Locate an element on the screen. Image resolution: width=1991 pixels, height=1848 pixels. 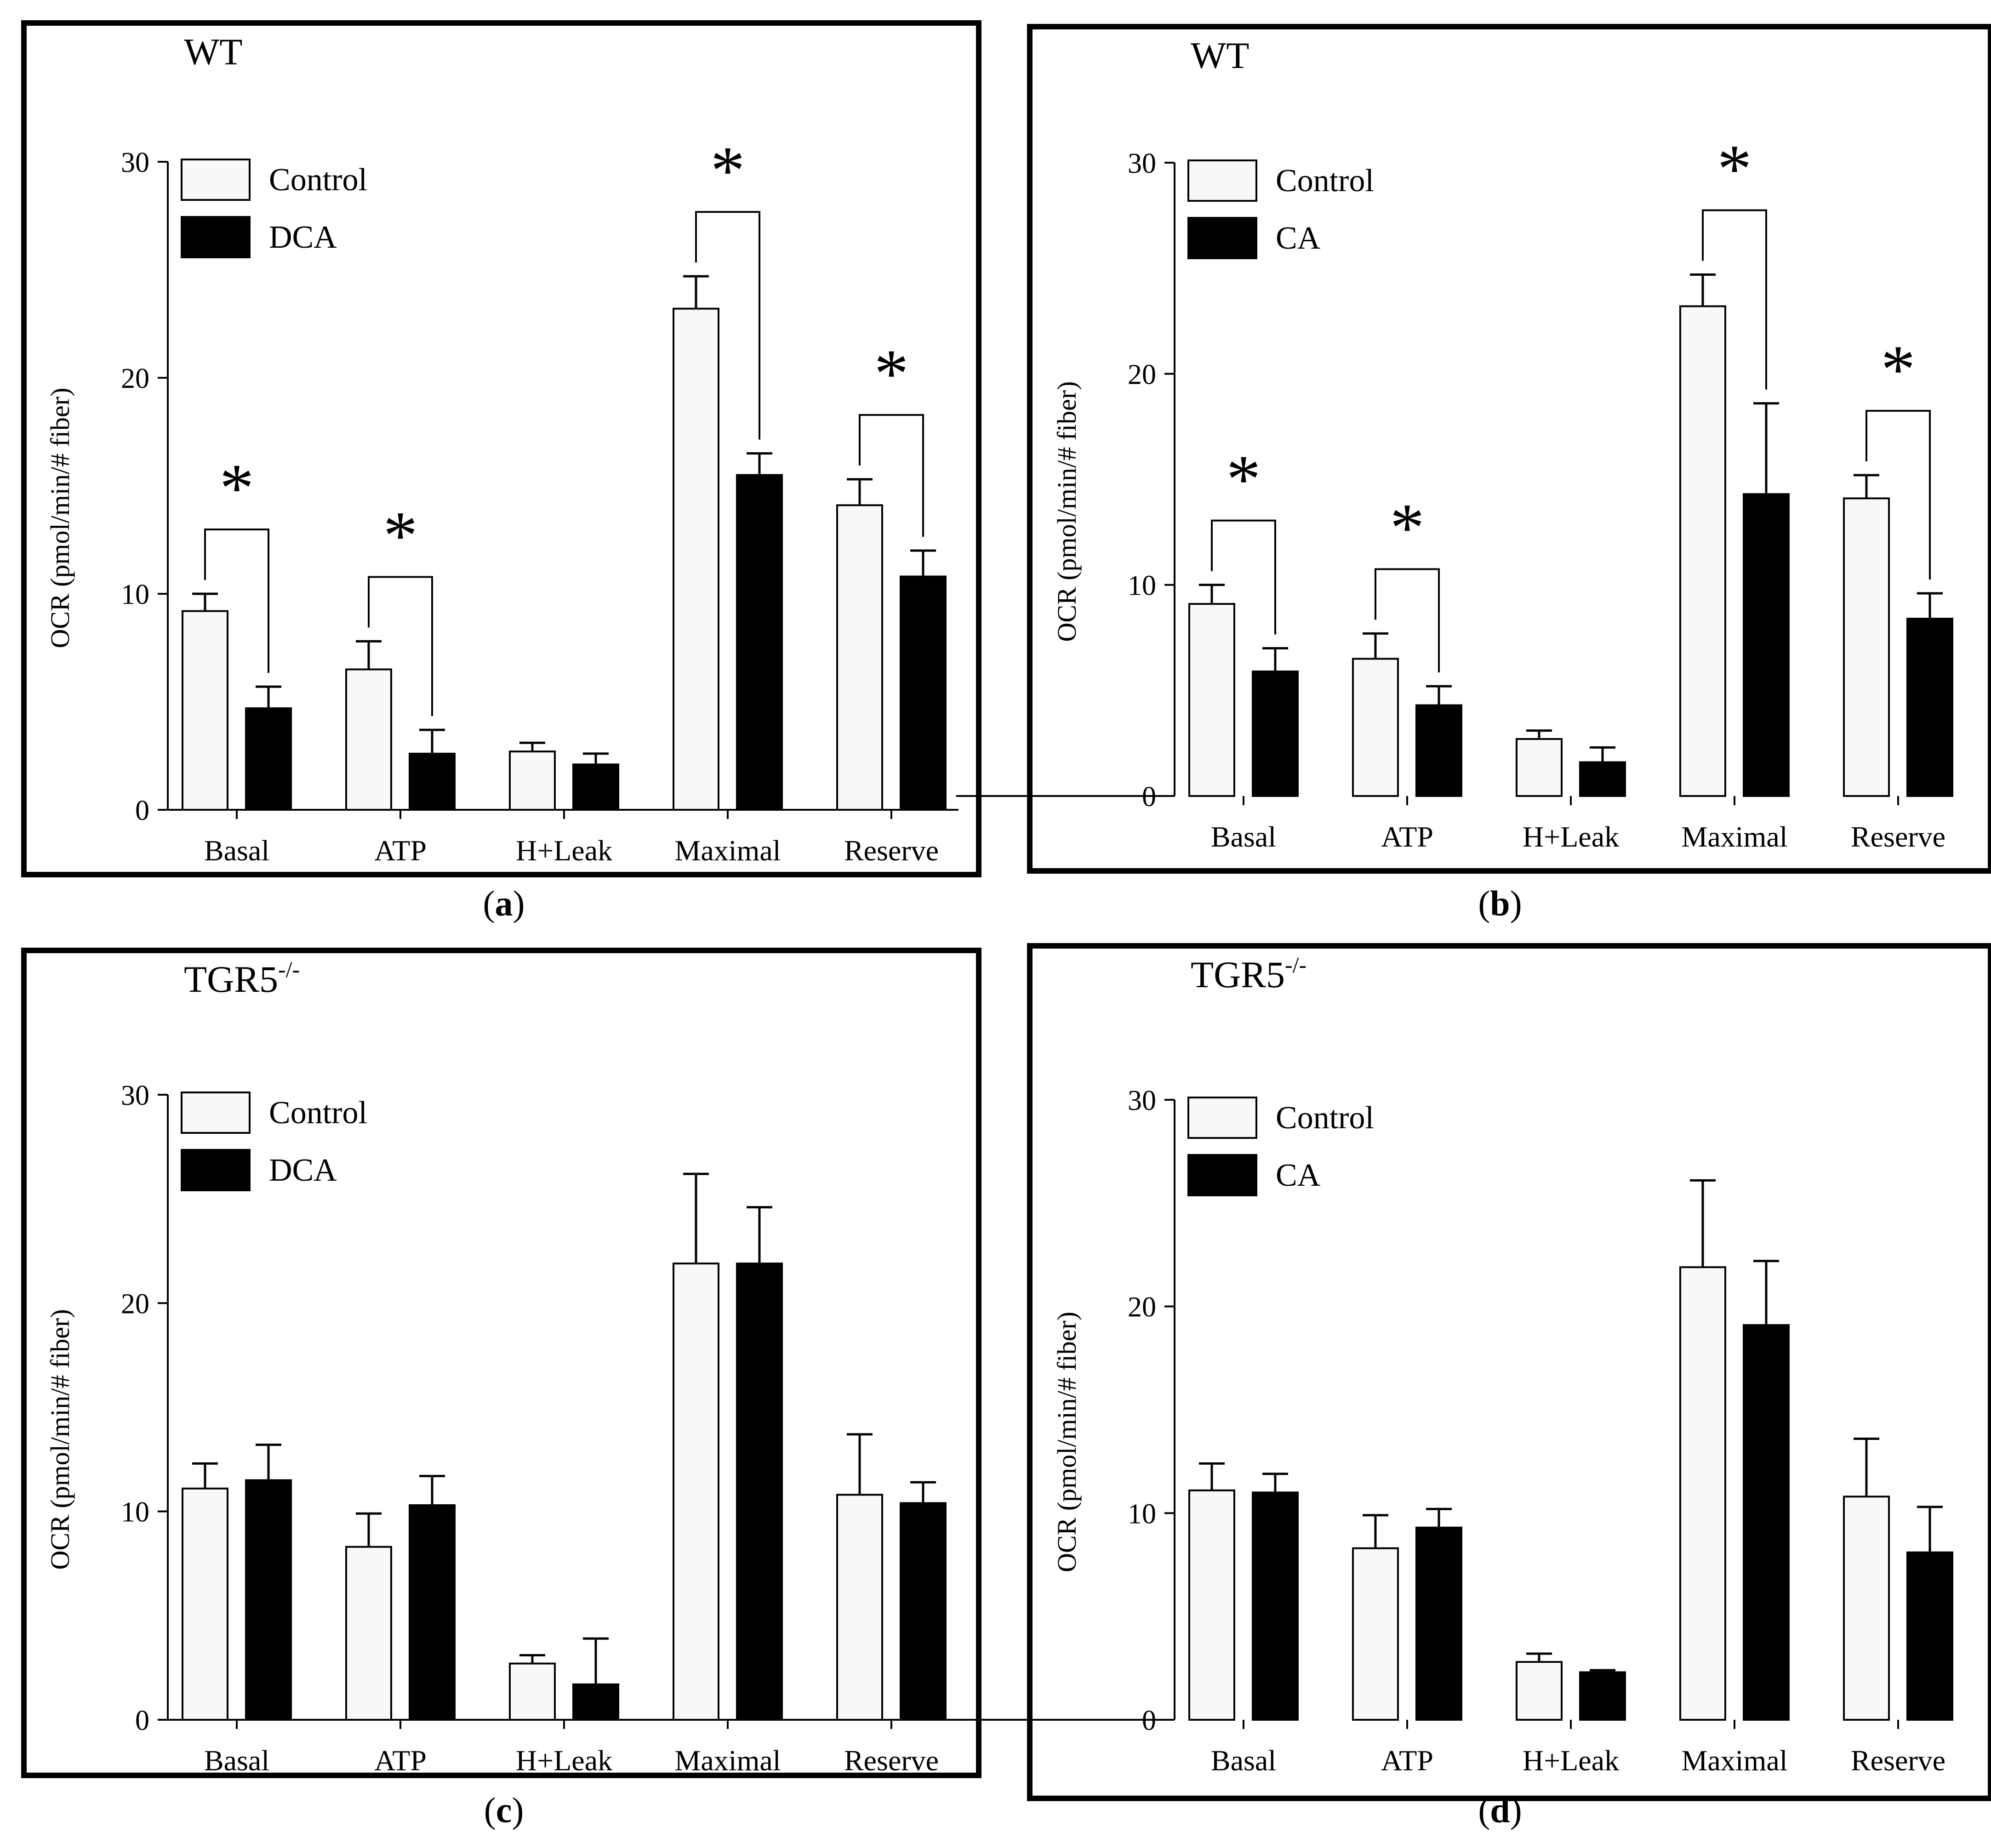
panel-label-c: (c) is located at coordinates (504, 1810).